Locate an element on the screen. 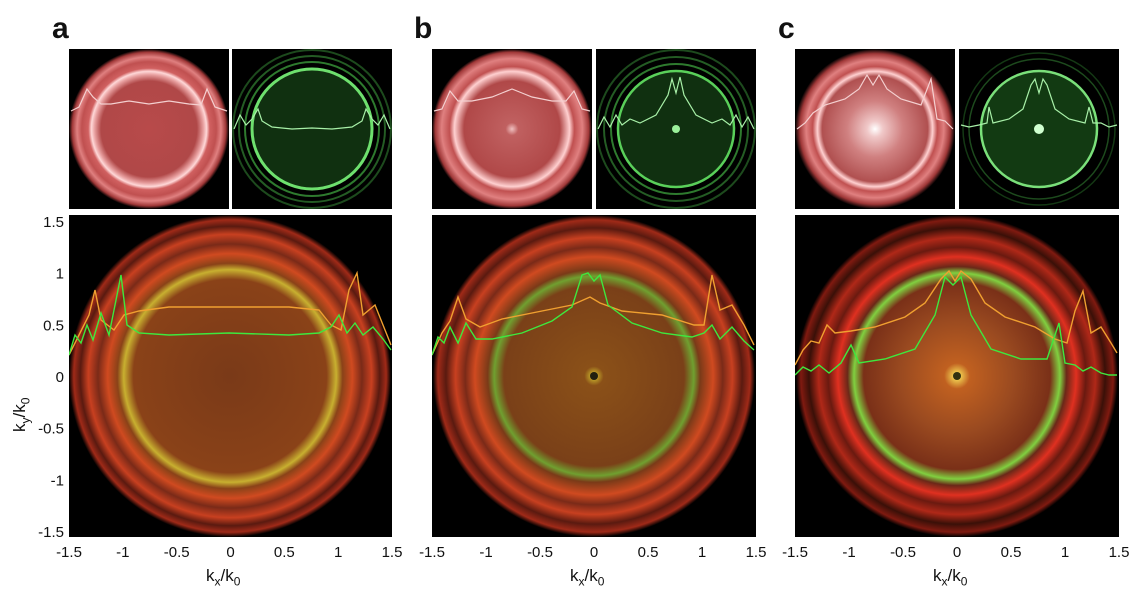  y-axis-label: ky/k0 is located at coordinates (21, 415).